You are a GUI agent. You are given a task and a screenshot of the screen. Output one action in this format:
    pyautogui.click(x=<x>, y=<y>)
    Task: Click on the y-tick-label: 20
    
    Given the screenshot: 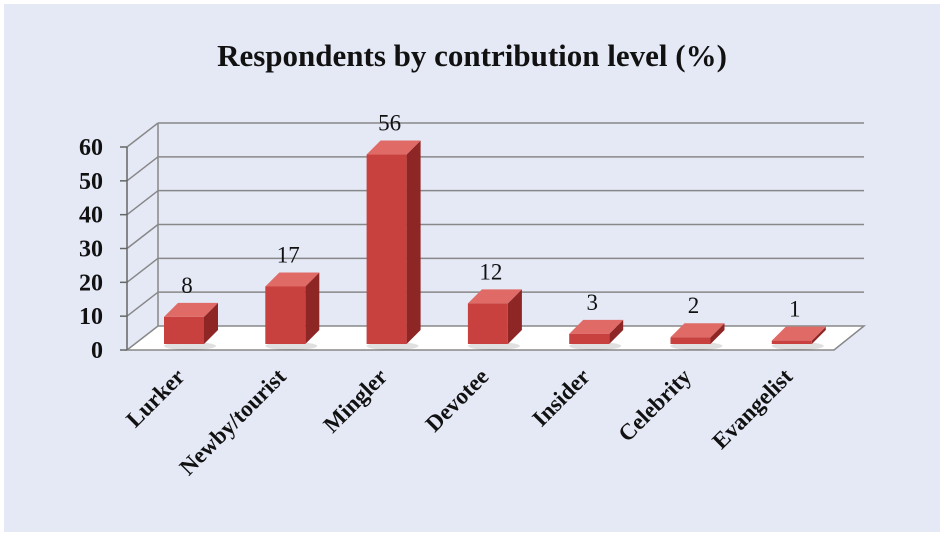 What is the action you would take?
    pyautogui.click(x=91, y=283)
    